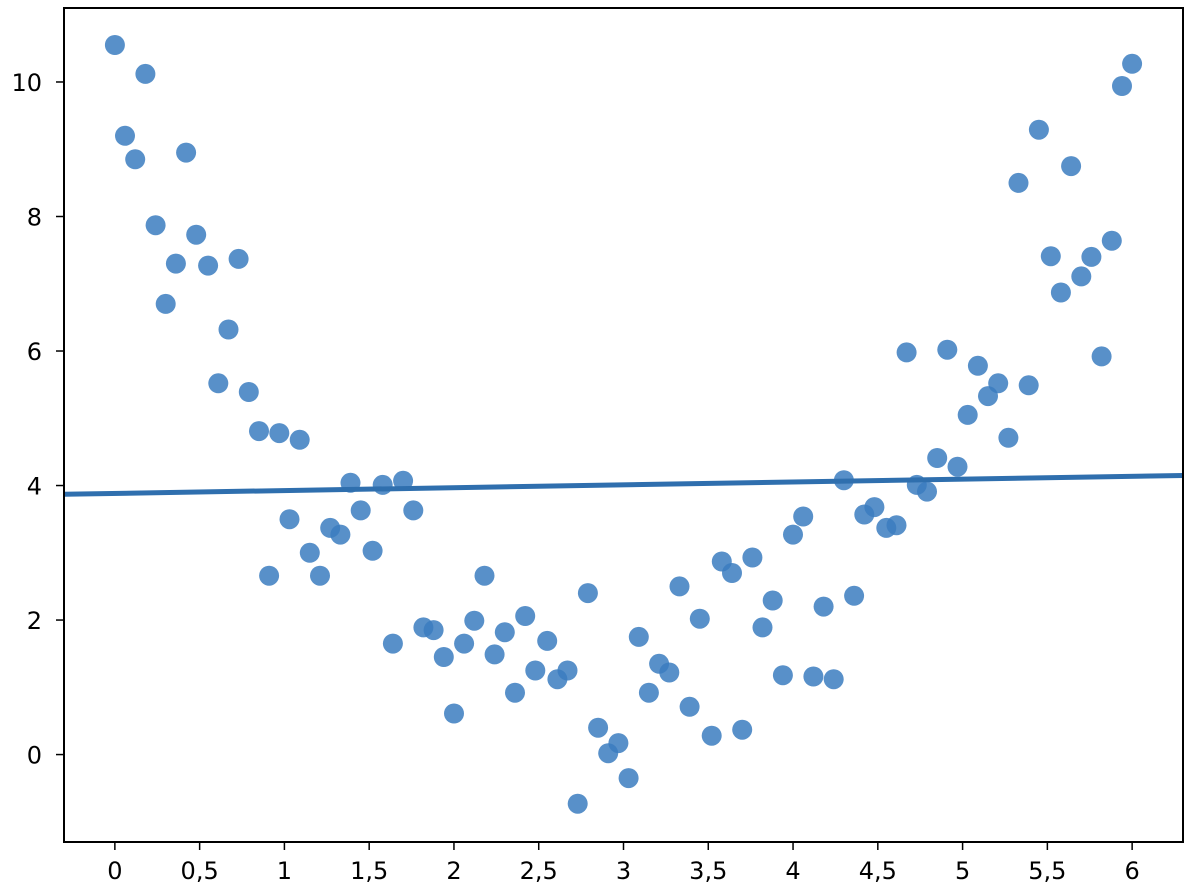 This screenshot has height=896, width=1200. Describe the element at coordinates (34, 621) in the screenshot. I see `y-tick-label: 2` at that location.